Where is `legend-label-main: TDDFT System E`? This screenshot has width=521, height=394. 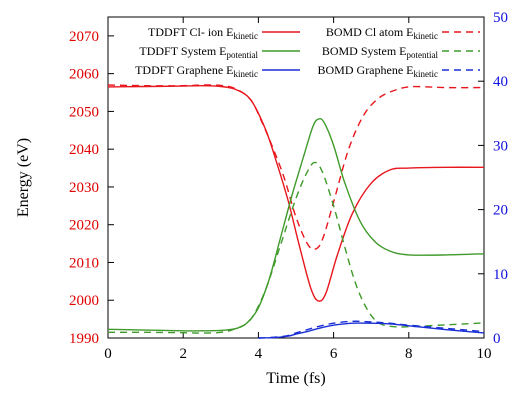 legend-label-main: TDDFT System E is located at coordinates (182, 51).